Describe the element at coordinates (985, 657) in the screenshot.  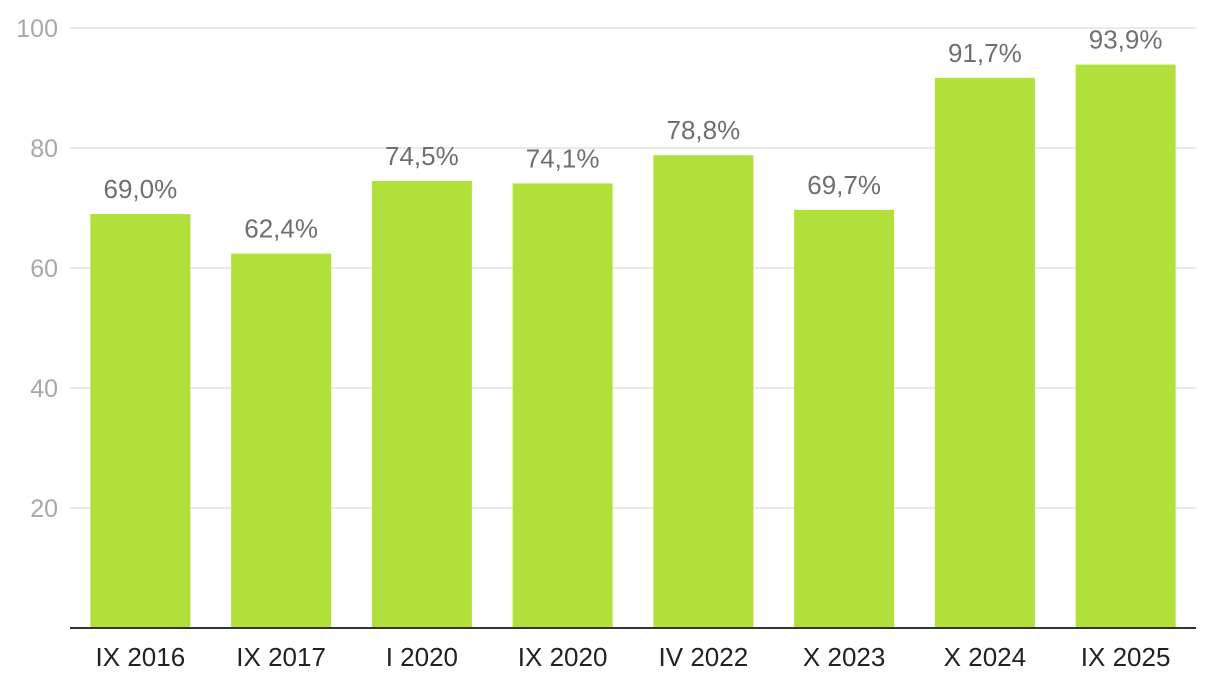
I see `x-tick-label: X 2024` at that location.